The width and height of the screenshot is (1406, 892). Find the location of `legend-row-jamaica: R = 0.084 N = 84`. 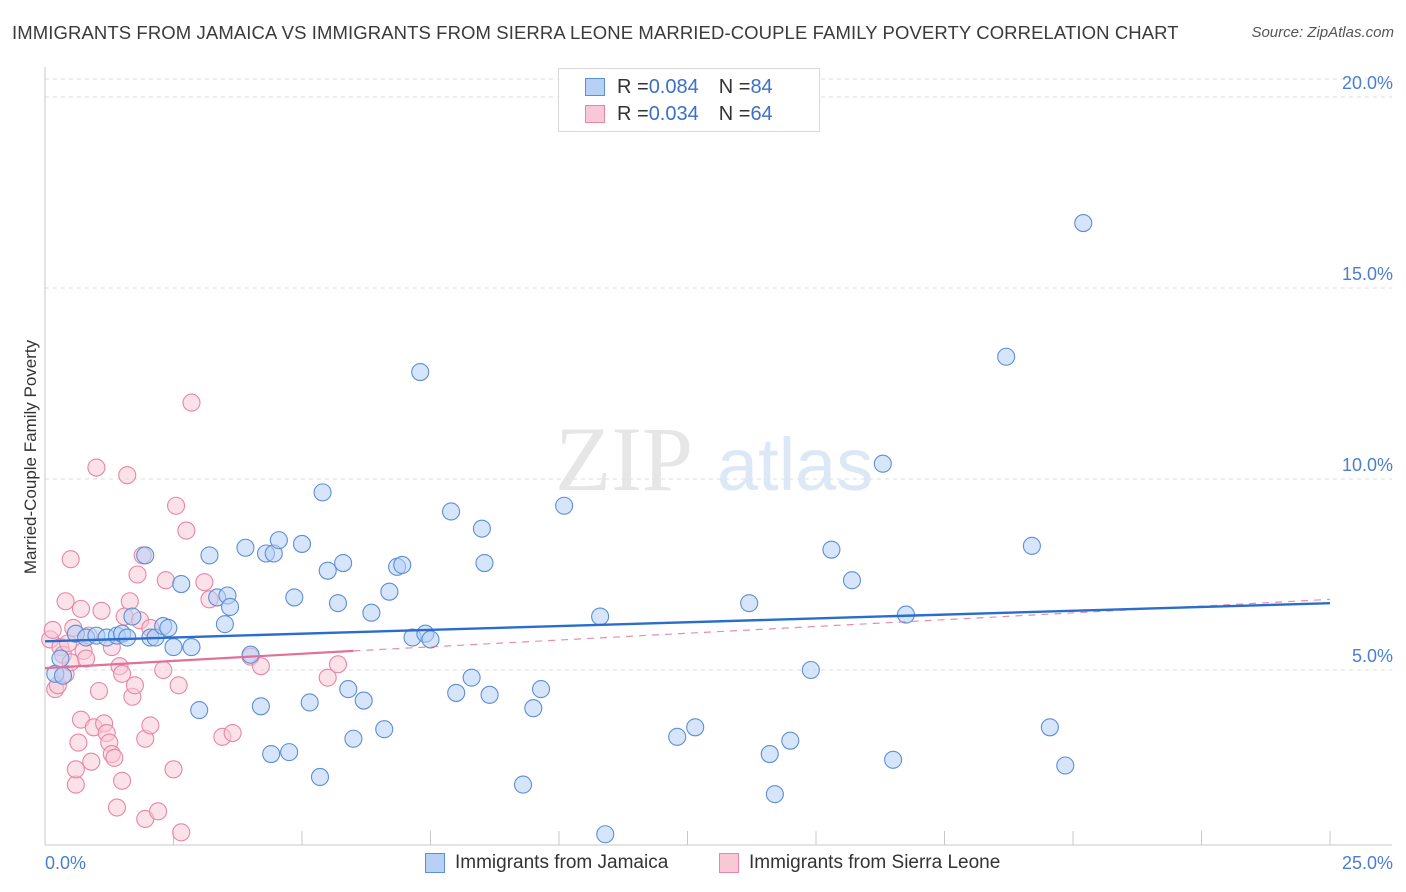

legend-row-jamaica: R = 0.084 N = 84 is located at coordinates (679, 87).